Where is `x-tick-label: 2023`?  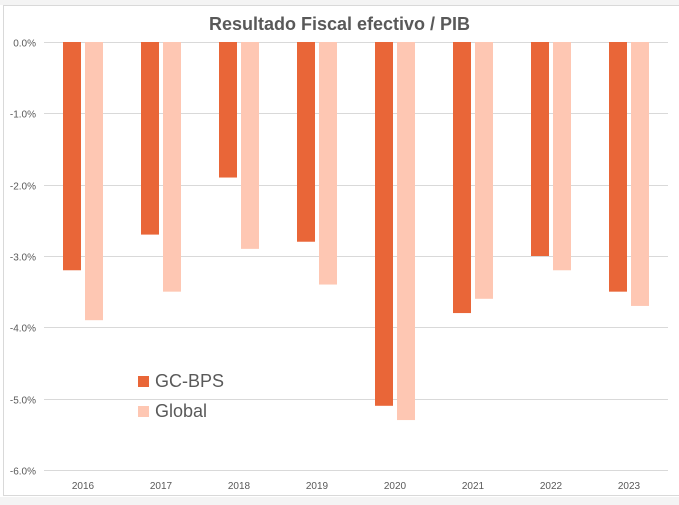
x-tick-label: 2023 is located at coordinates (629, 486).